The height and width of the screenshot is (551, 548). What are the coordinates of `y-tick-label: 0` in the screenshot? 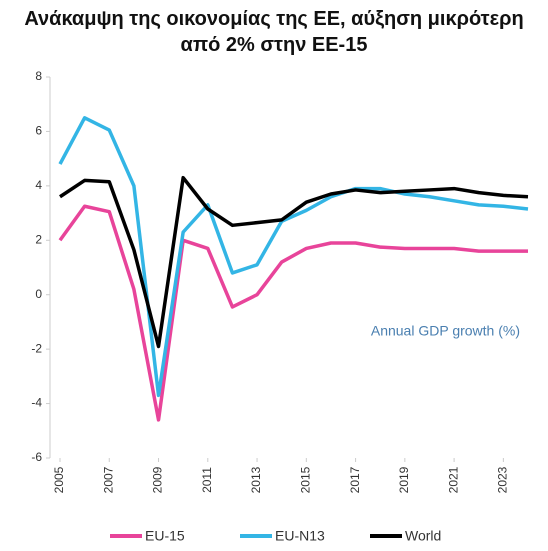 It's located at (38, 294).